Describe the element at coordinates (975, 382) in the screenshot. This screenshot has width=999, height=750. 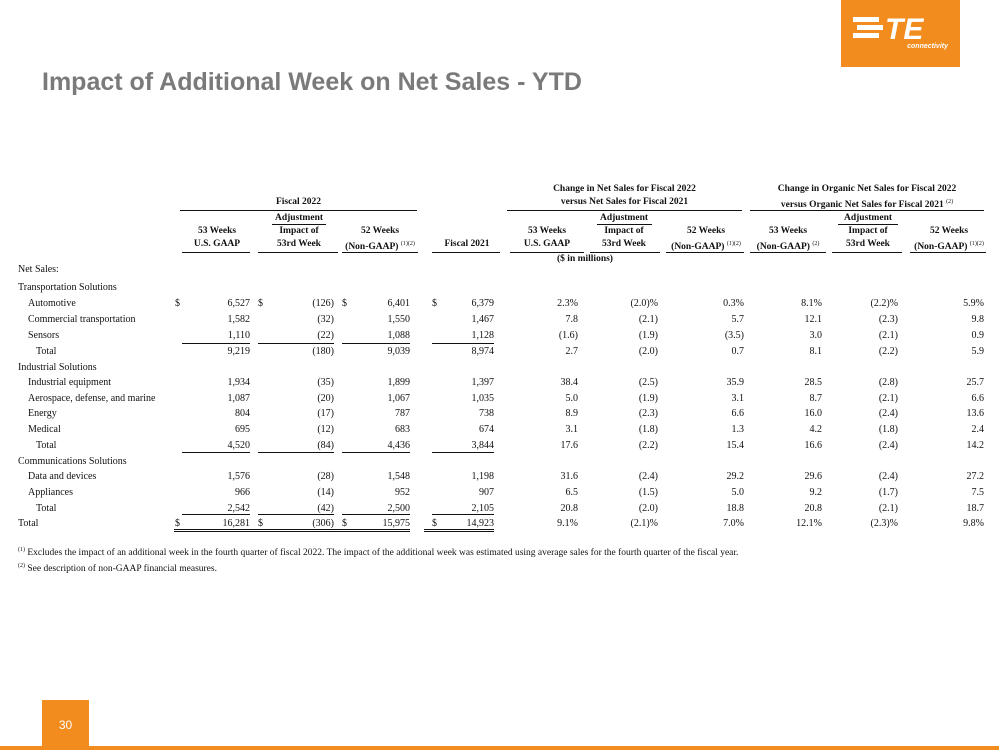
I see `table-cell: 25.7` at that location.